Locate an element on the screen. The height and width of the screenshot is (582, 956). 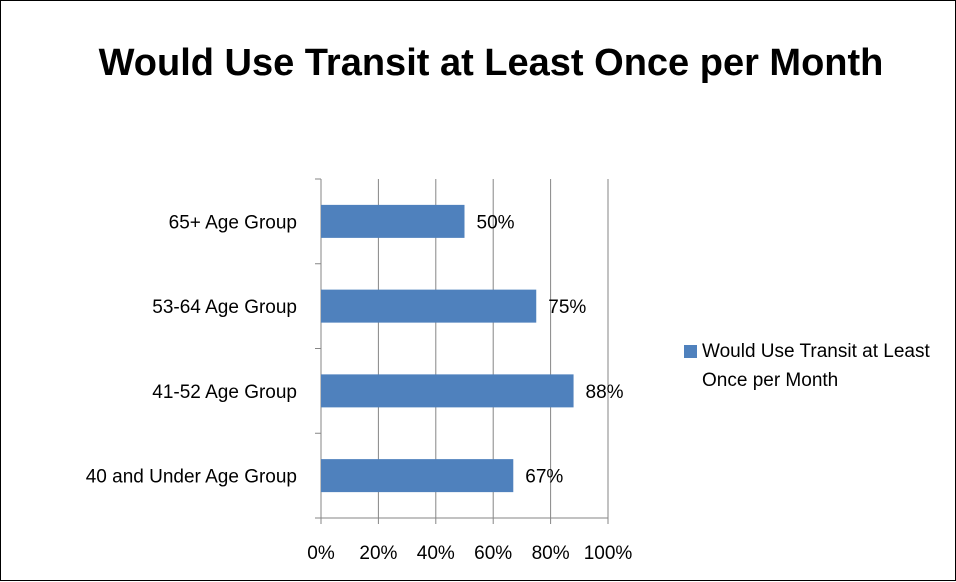
y-tick-label: 41-52 Age Group is located at coordinates (224, 392).